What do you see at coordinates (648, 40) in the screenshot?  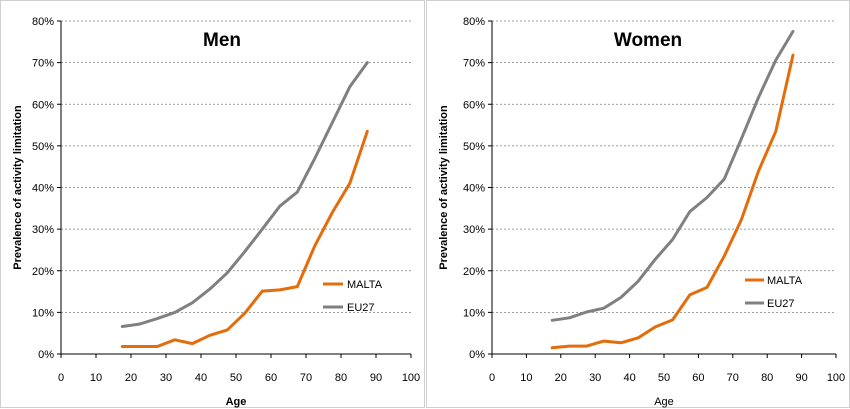 I see `chart-title: Women` at bounding box center [648, 40].